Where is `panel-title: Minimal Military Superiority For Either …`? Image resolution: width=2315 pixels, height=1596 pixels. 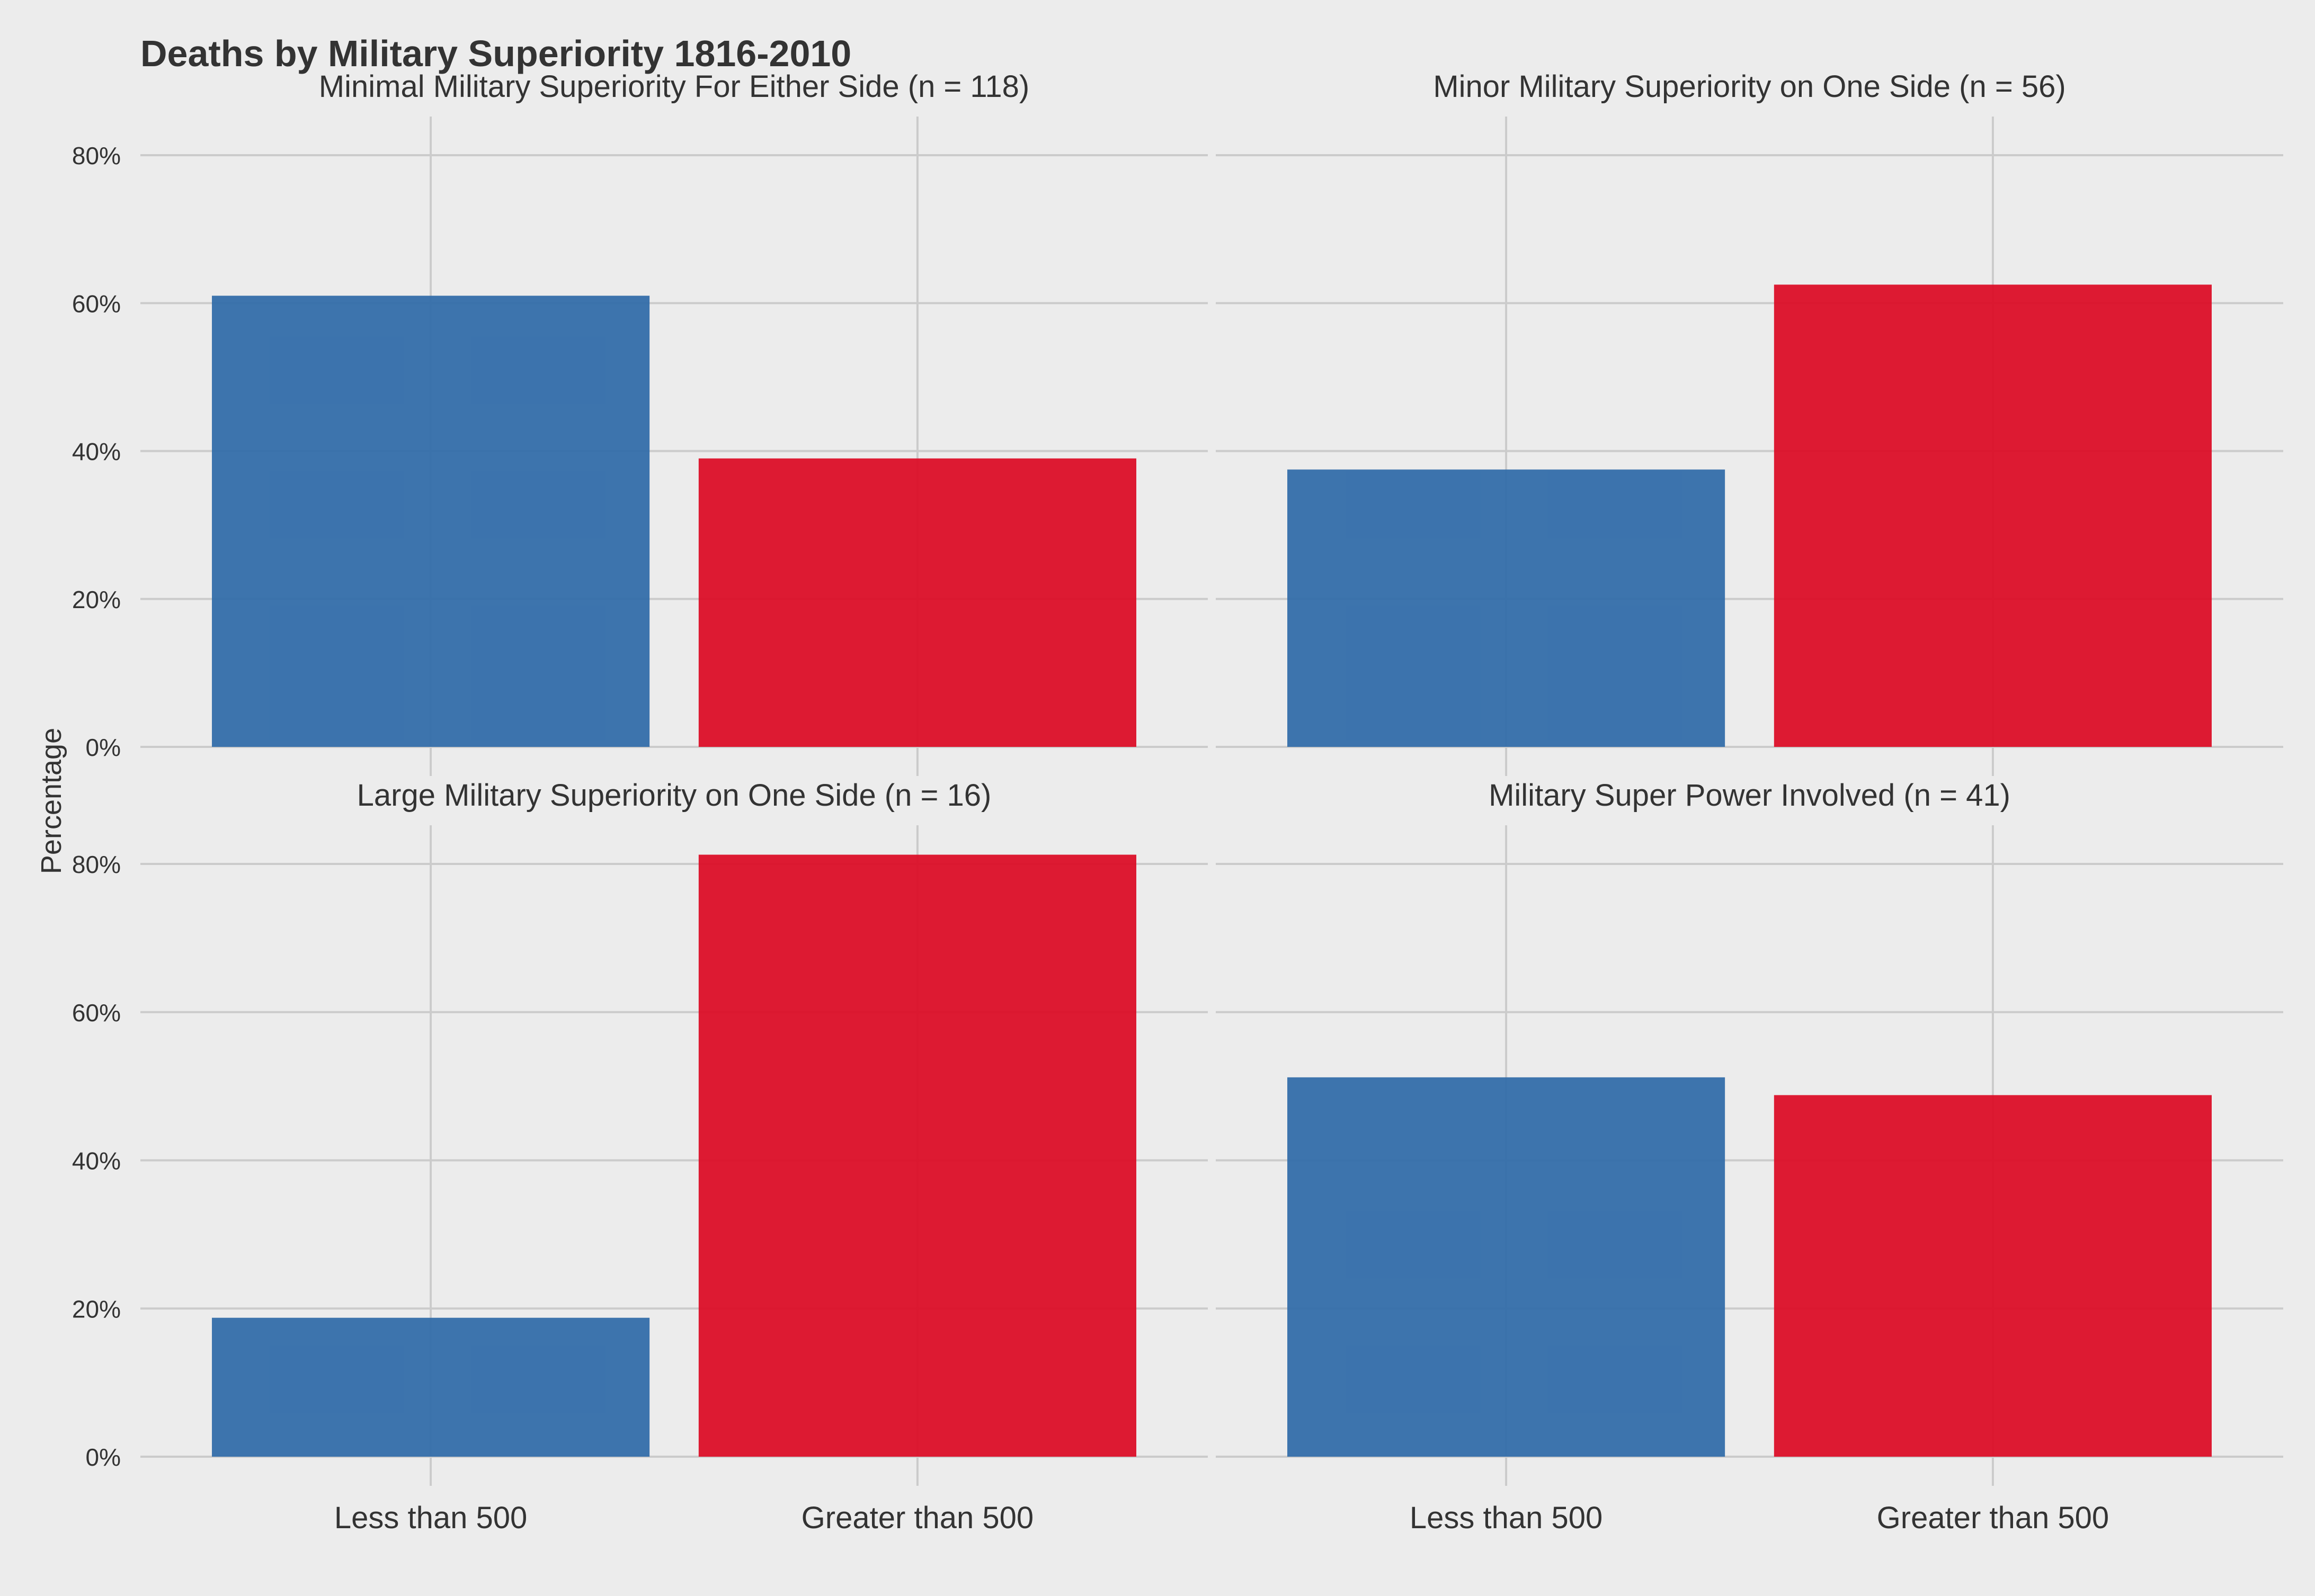 panel-title: Minimal Military Superiority For Either … is located at coordinates (674, 86).